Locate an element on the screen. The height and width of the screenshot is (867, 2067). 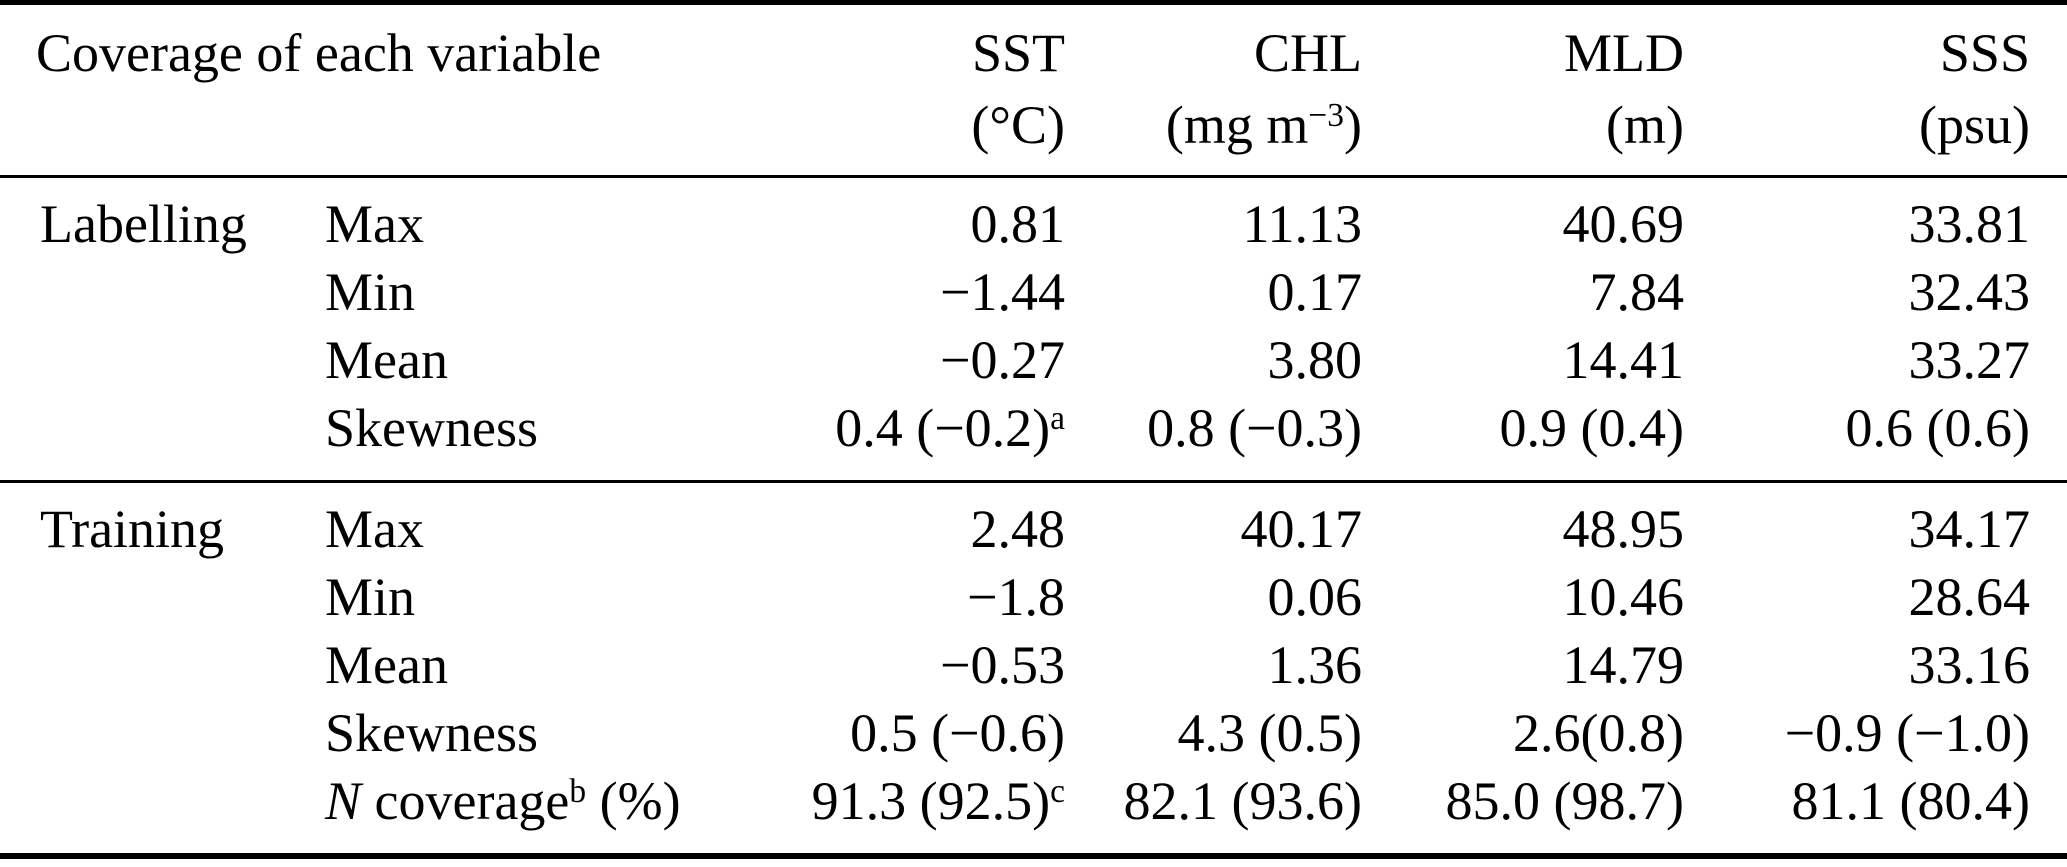
cell-labelling-mean-sss: 33.27 is located at coordinates (1969, 360).